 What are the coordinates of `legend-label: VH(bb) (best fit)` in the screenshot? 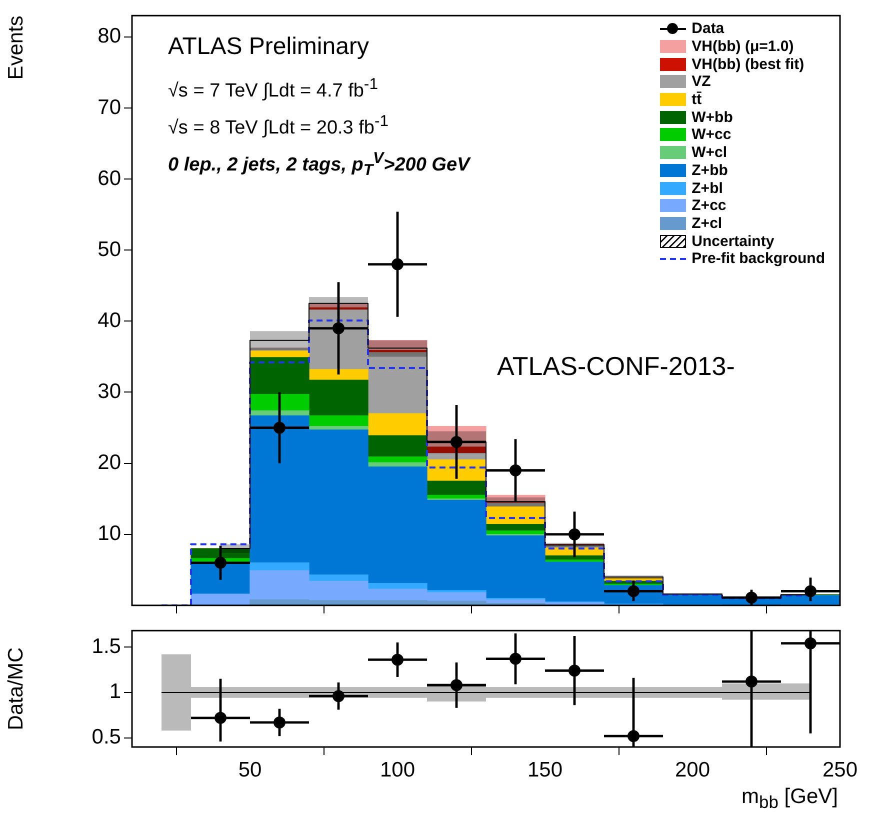 It's located at (748, 64).